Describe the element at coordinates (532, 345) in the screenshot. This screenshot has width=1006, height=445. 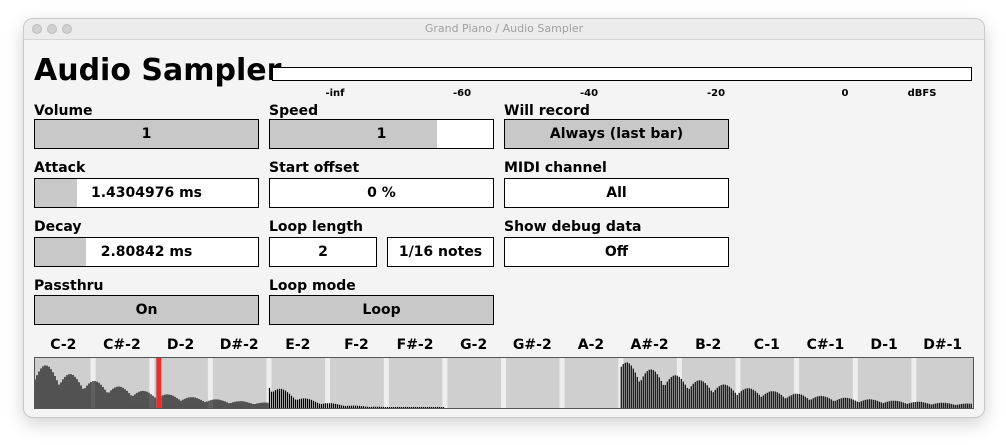
I see `key-label: G#-2` at that location.